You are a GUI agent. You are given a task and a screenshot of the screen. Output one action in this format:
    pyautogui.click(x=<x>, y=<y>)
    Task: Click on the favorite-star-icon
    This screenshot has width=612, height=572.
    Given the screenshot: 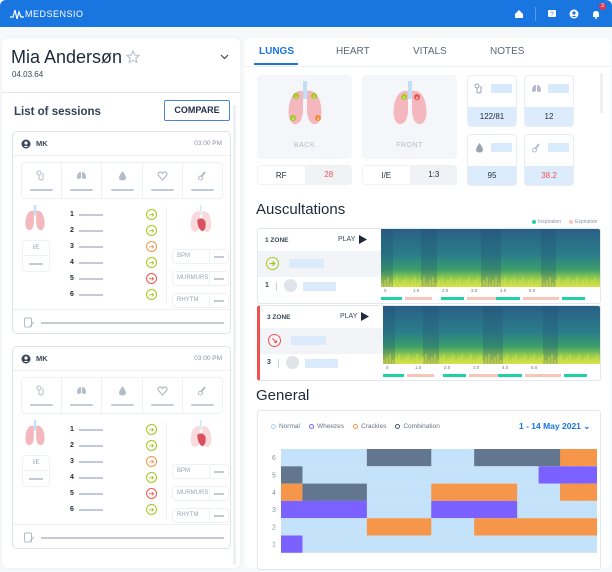 What is the action you would take?
    pyautogui.click(x=133, y=57)
    